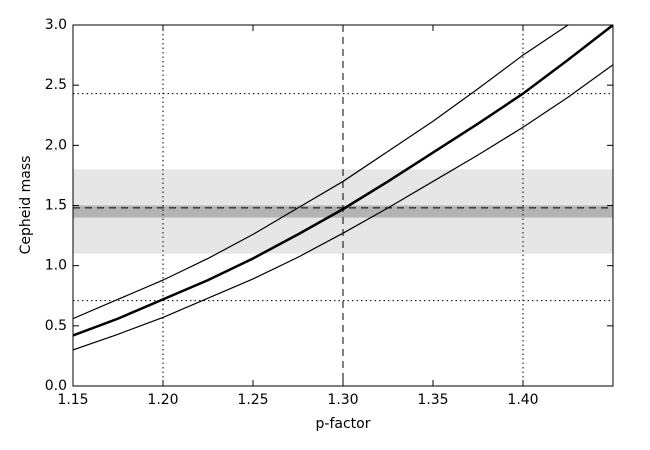 This screenshot has height=450, width=650. What do you see at coordinates (252, 400) in the screenshot?
I see `x-tick-label: 1.25` at bounding box center [252, 400].